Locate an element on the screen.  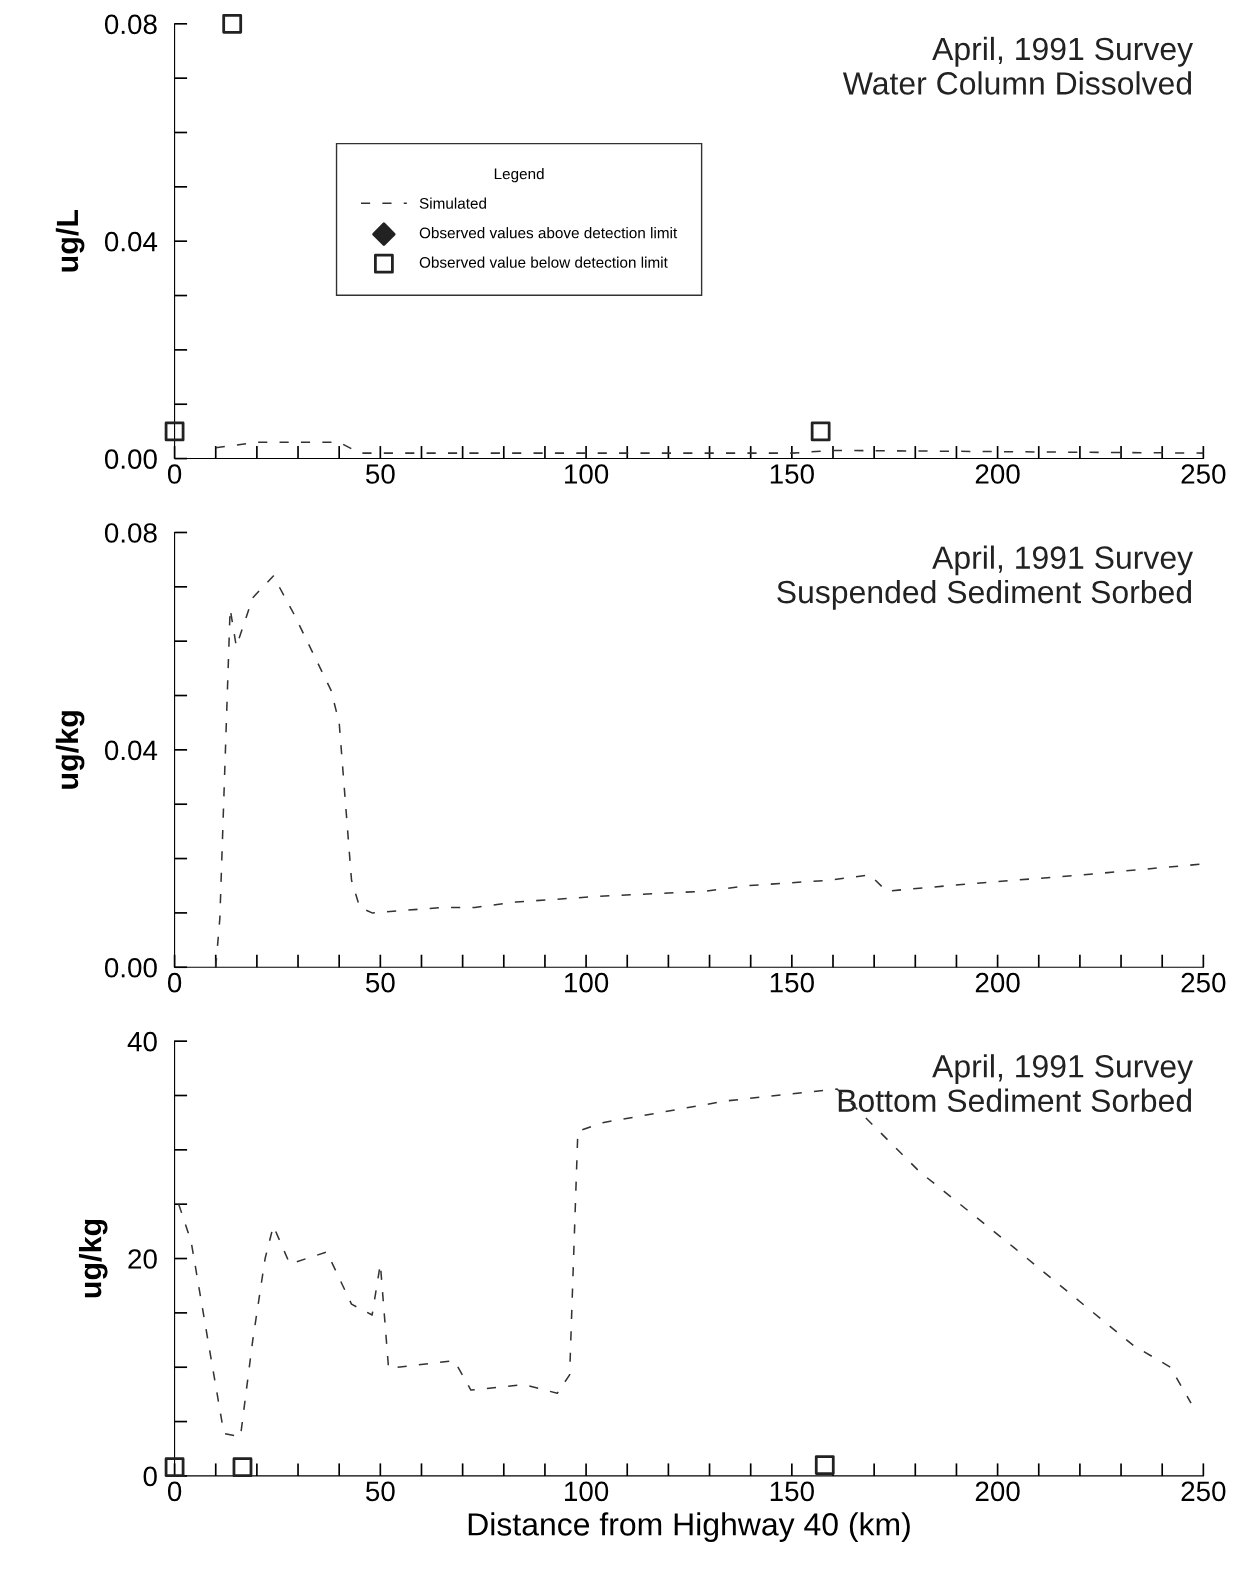
legend-label: Observed values above detection limit is located at coordinates (548, 233).